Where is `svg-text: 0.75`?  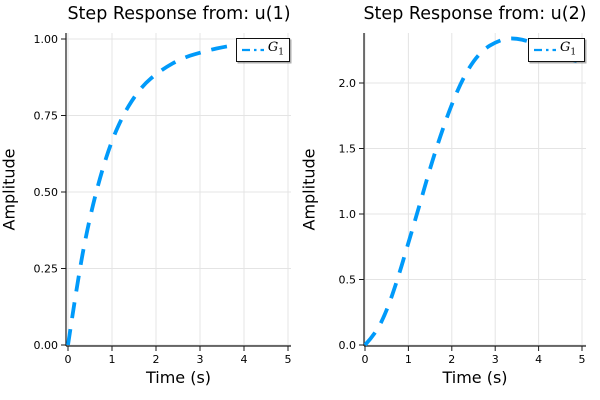 svg-text: 0.75 is located at coordinates (46, 115).